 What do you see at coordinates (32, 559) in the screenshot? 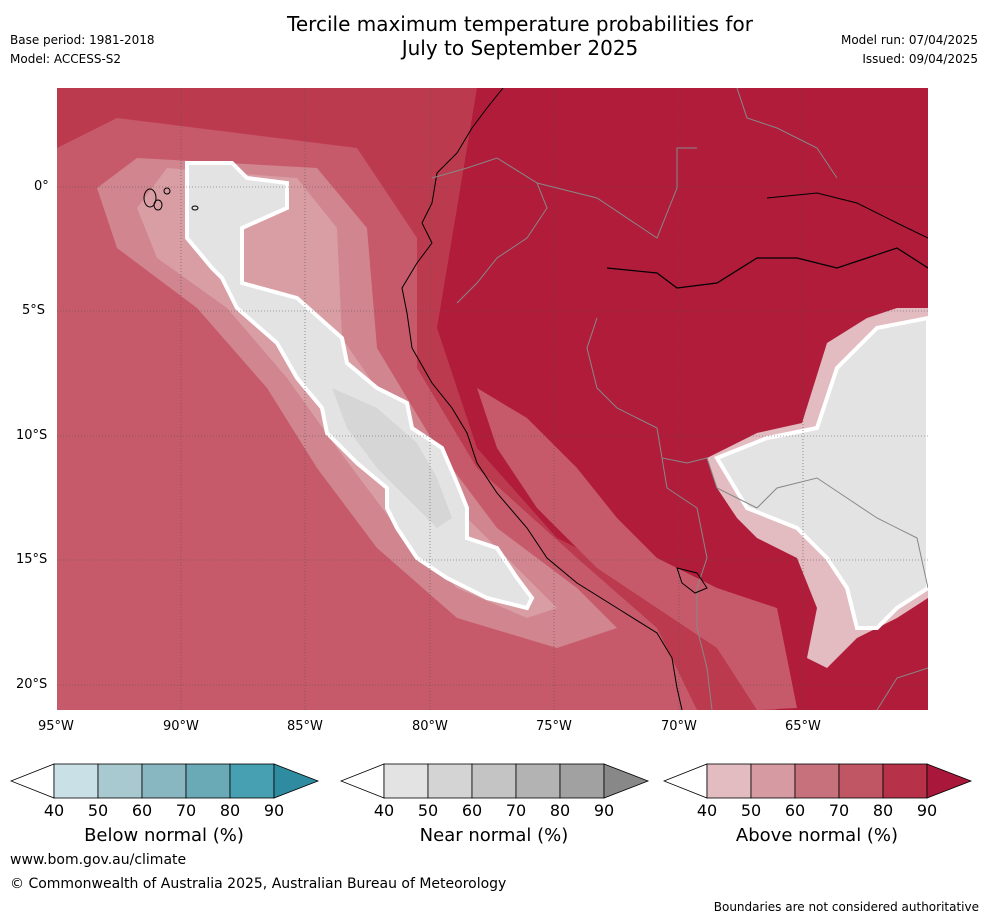
I see `lat-label-15s: 15°S` at bounding box center [32, 559].